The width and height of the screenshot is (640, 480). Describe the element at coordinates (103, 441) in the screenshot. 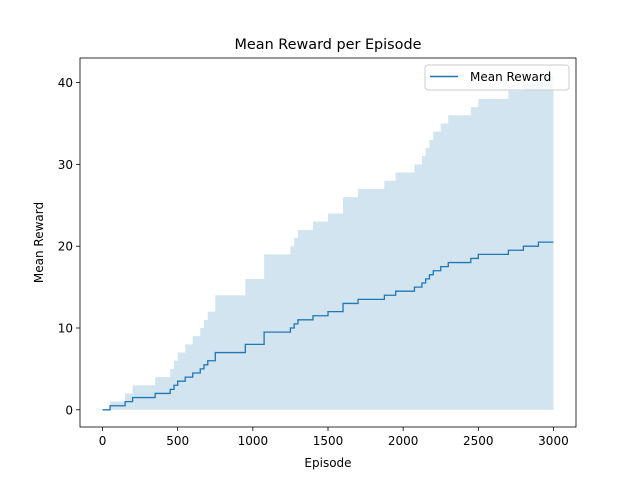

I see `x-tick-label: 0` at that location.